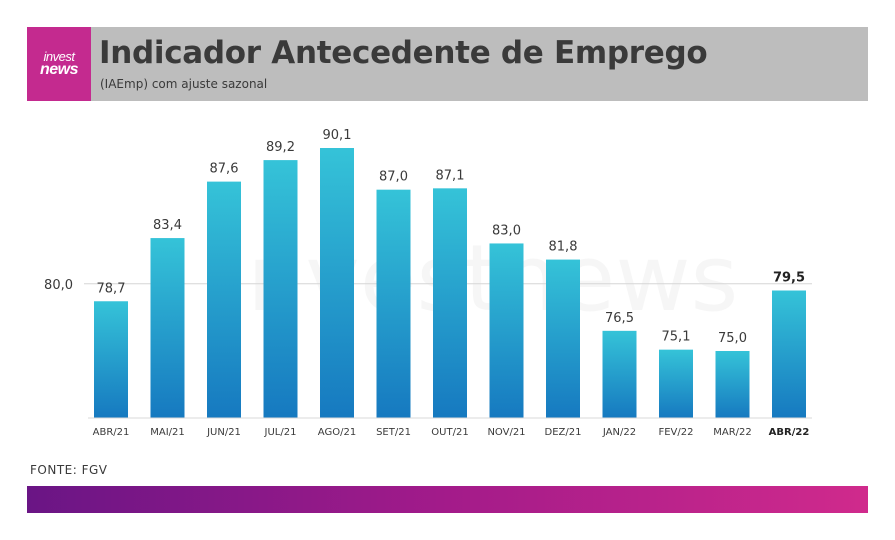  I want to click on value-label: 81,8, so click(563, 247).